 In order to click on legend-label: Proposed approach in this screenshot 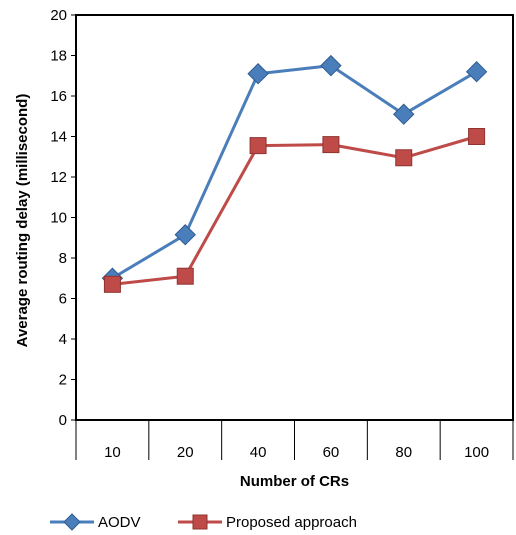, I will do `click(291, 522)`.